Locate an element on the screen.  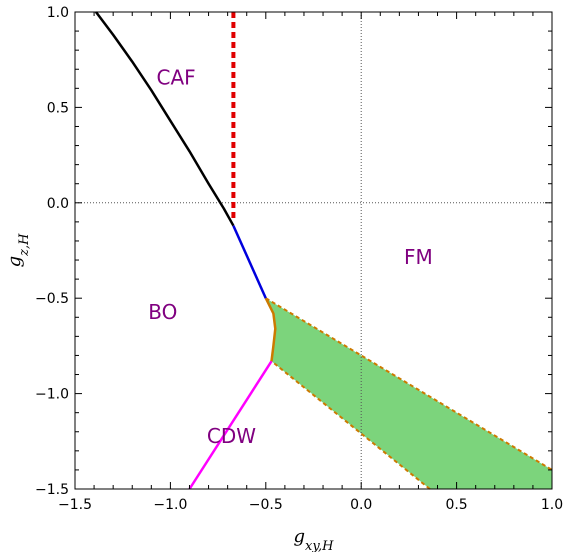
x-tick-label: 0.0 is located at coordinates (361, 505).